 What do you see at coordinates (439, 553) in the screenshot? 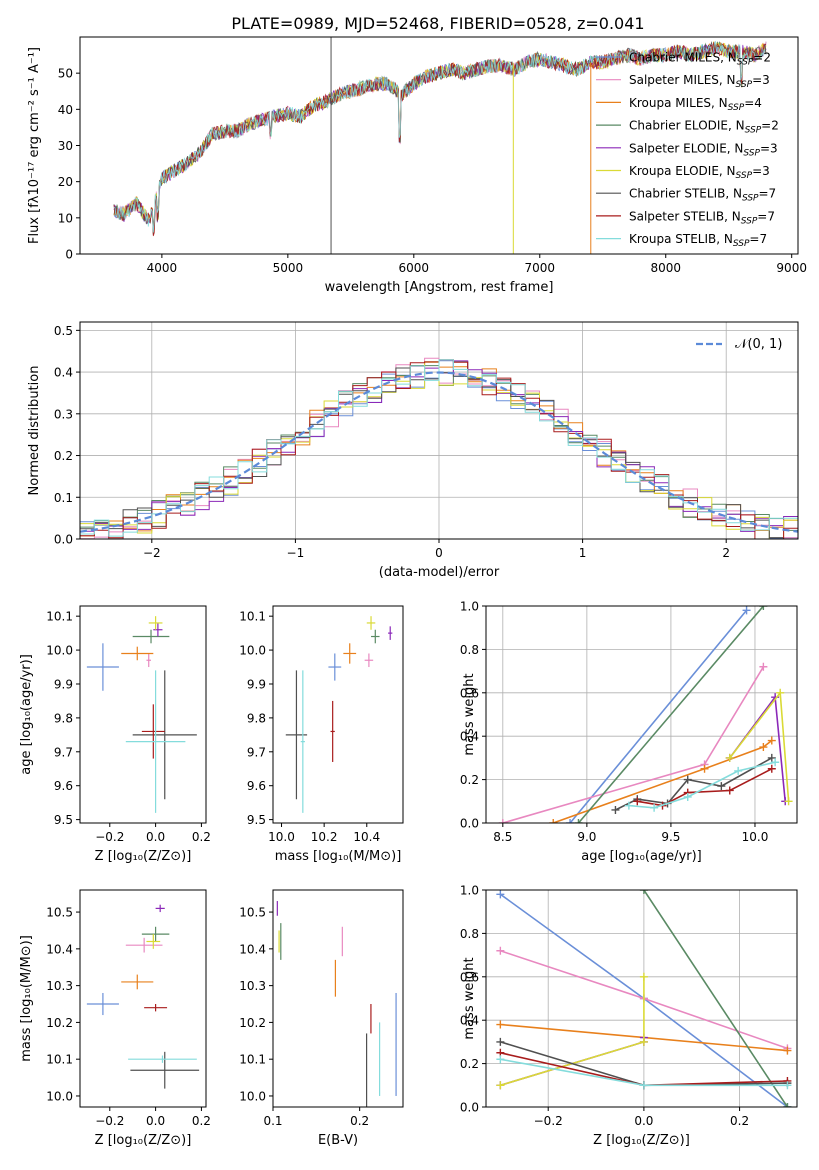
I see `x-tick-label: 0` at bounding box center [439, 553].